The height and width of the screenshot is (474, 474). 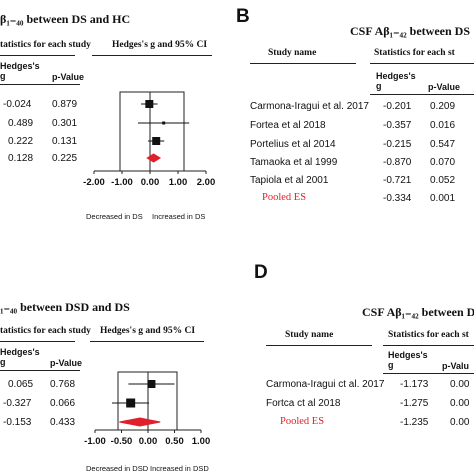 I want to click on panel-b-g-4: -0.721, so click(x=397, y=180).